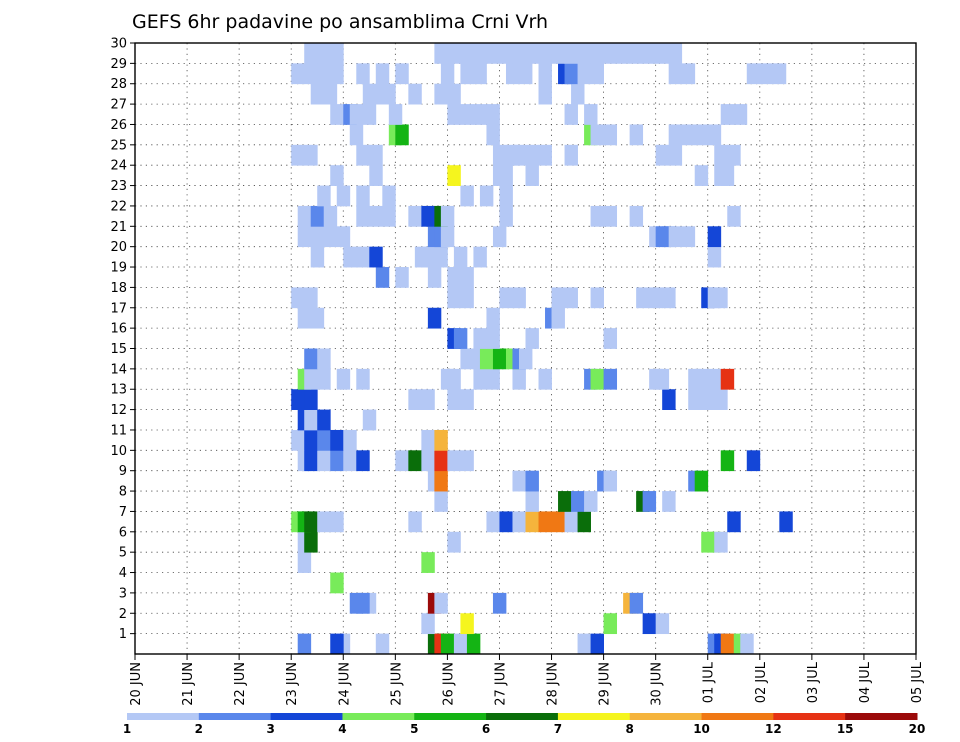 Image resolution: width=960 pixels, height=742 pixels. Describe the element at coordinates (118, 390) in the screenshot. I see `y-tick-label: 13` at that location.